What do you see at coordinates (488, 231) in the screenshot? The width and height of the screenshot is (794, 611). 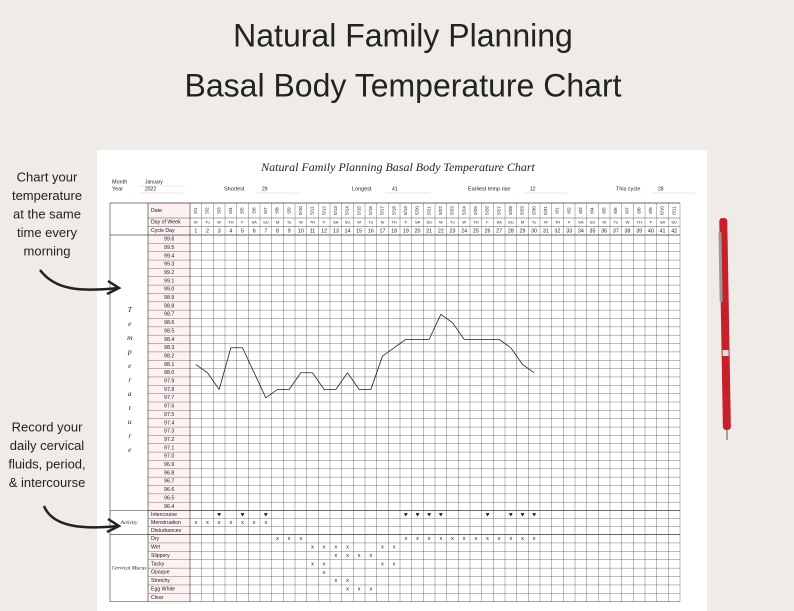 I see `cycle-day: 26` at bounding box center [488, 231].